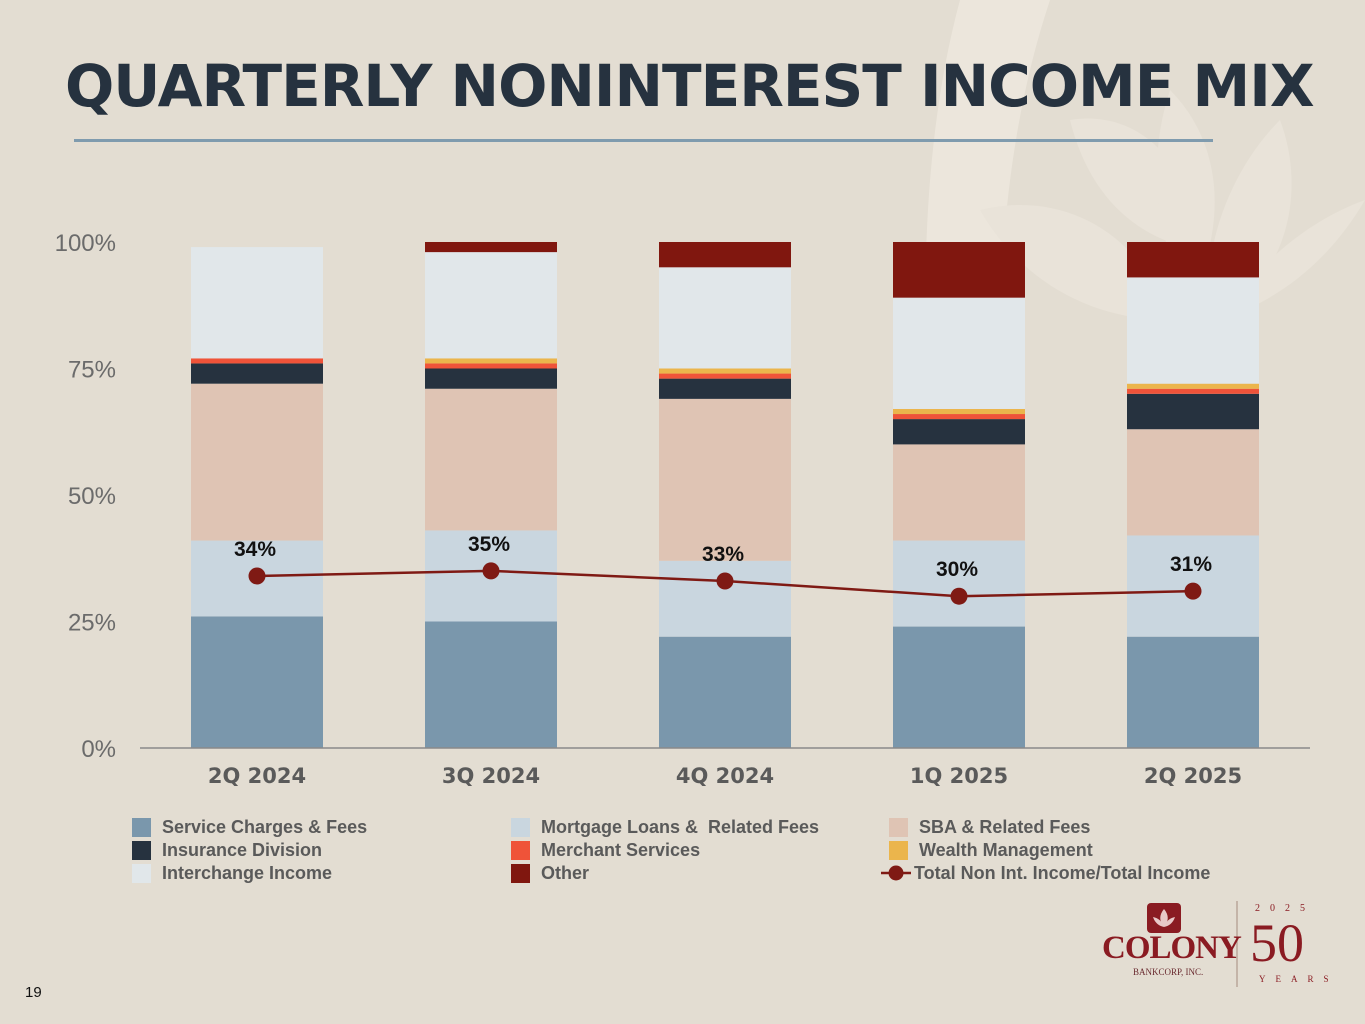  What do you see at coordinates (257, 776) in the screenshot?
I see `x-tick-label: 2Q 2024` at bounding box center [257, 776].